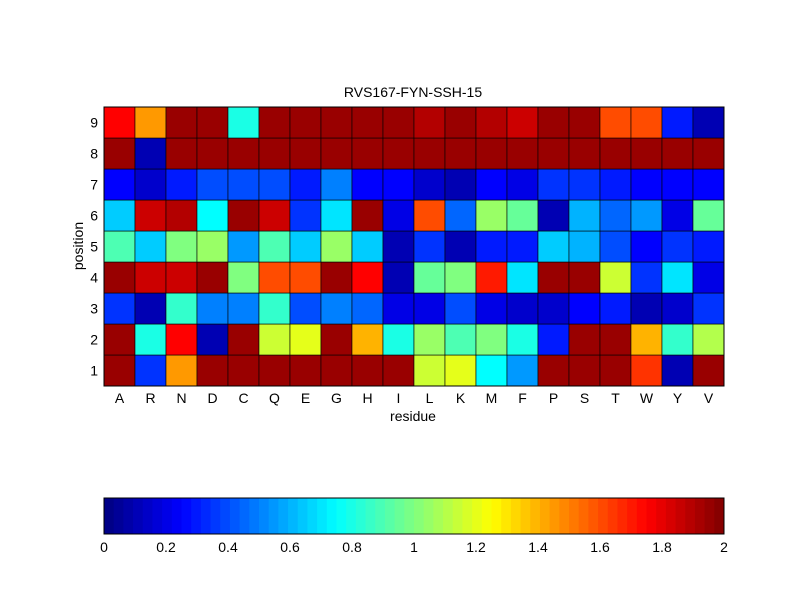  I want to click on x-tick-label: E, so click(305, 398).